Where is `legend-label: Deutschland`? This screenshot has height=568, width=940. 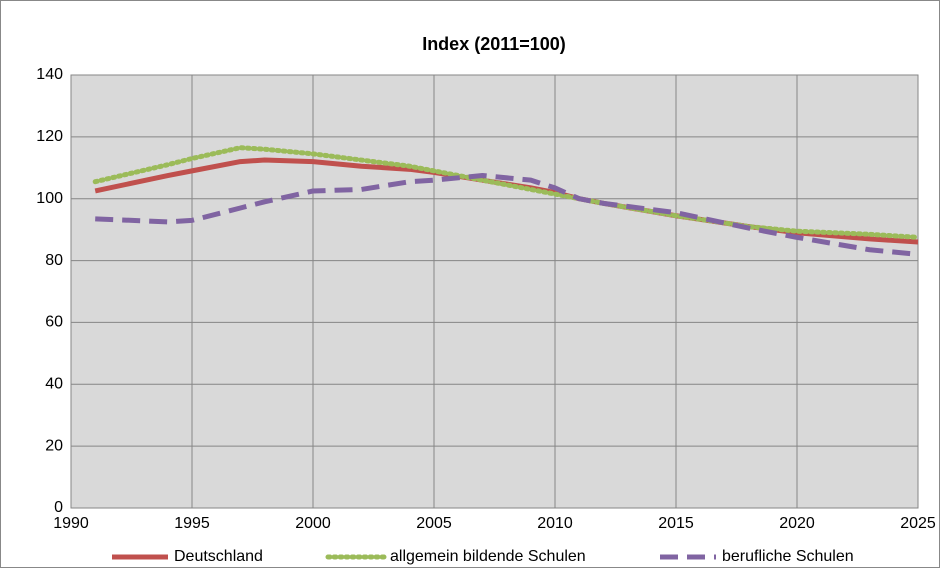 legend-label: Deutschland is located at coordinates (218, 556).